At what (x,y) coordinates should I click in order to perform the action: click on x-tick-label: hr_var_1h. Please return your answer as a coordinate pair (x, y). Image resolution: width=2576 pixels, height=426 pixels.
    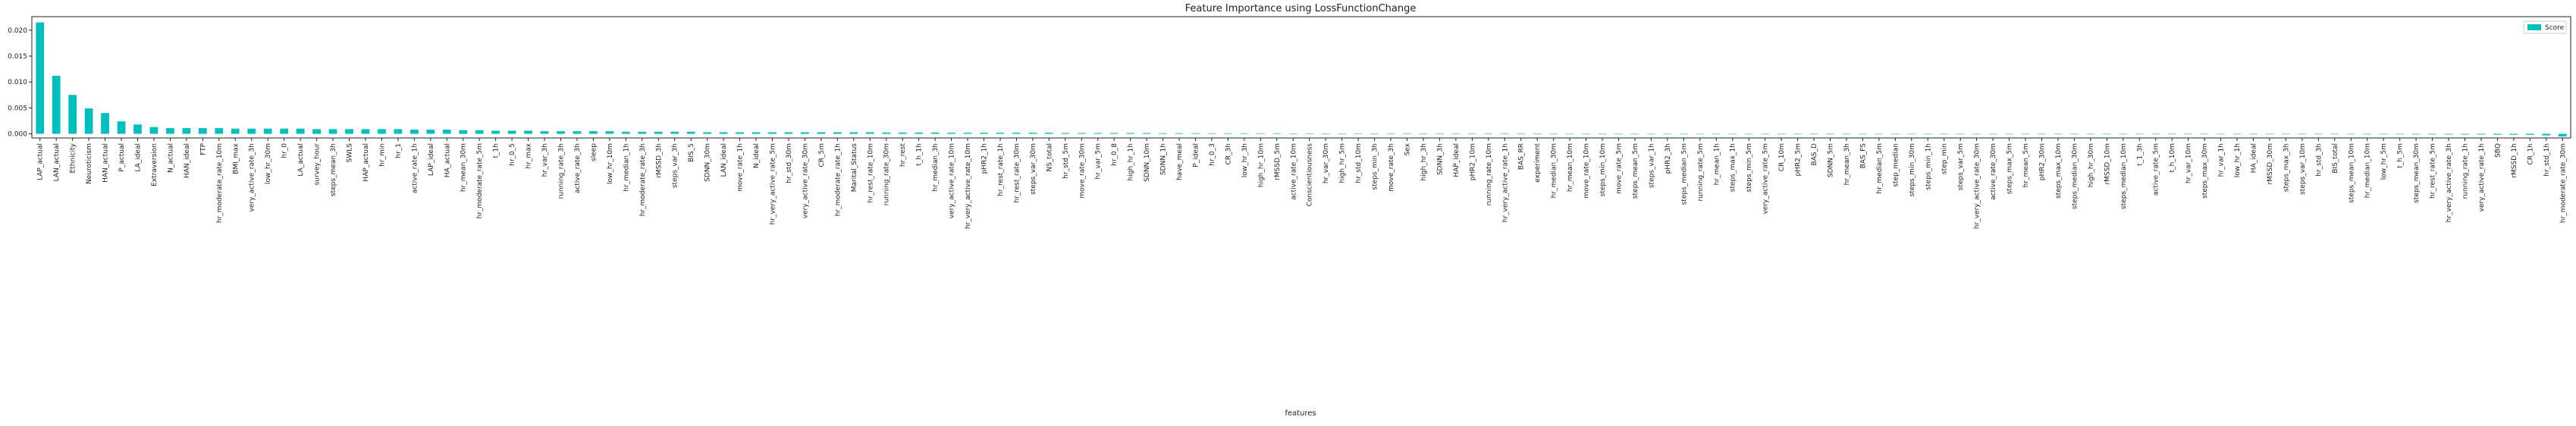
    Looking at the image, I should click on (2222, 160).